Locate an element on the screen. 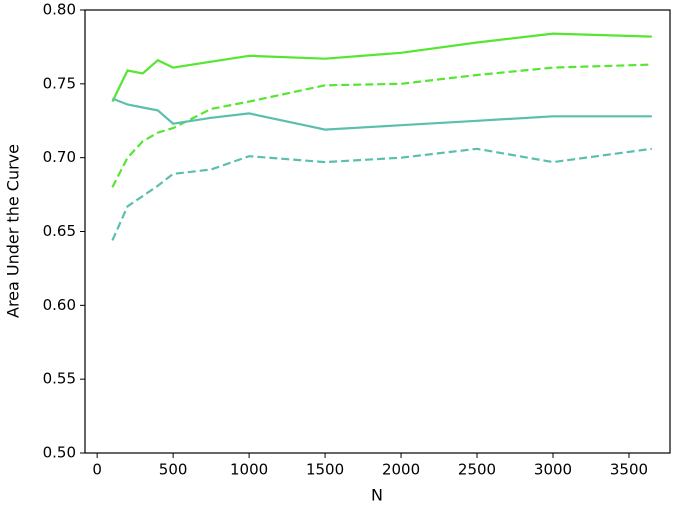  x-tick-label: 1500 is located at coordinates (325, 470).